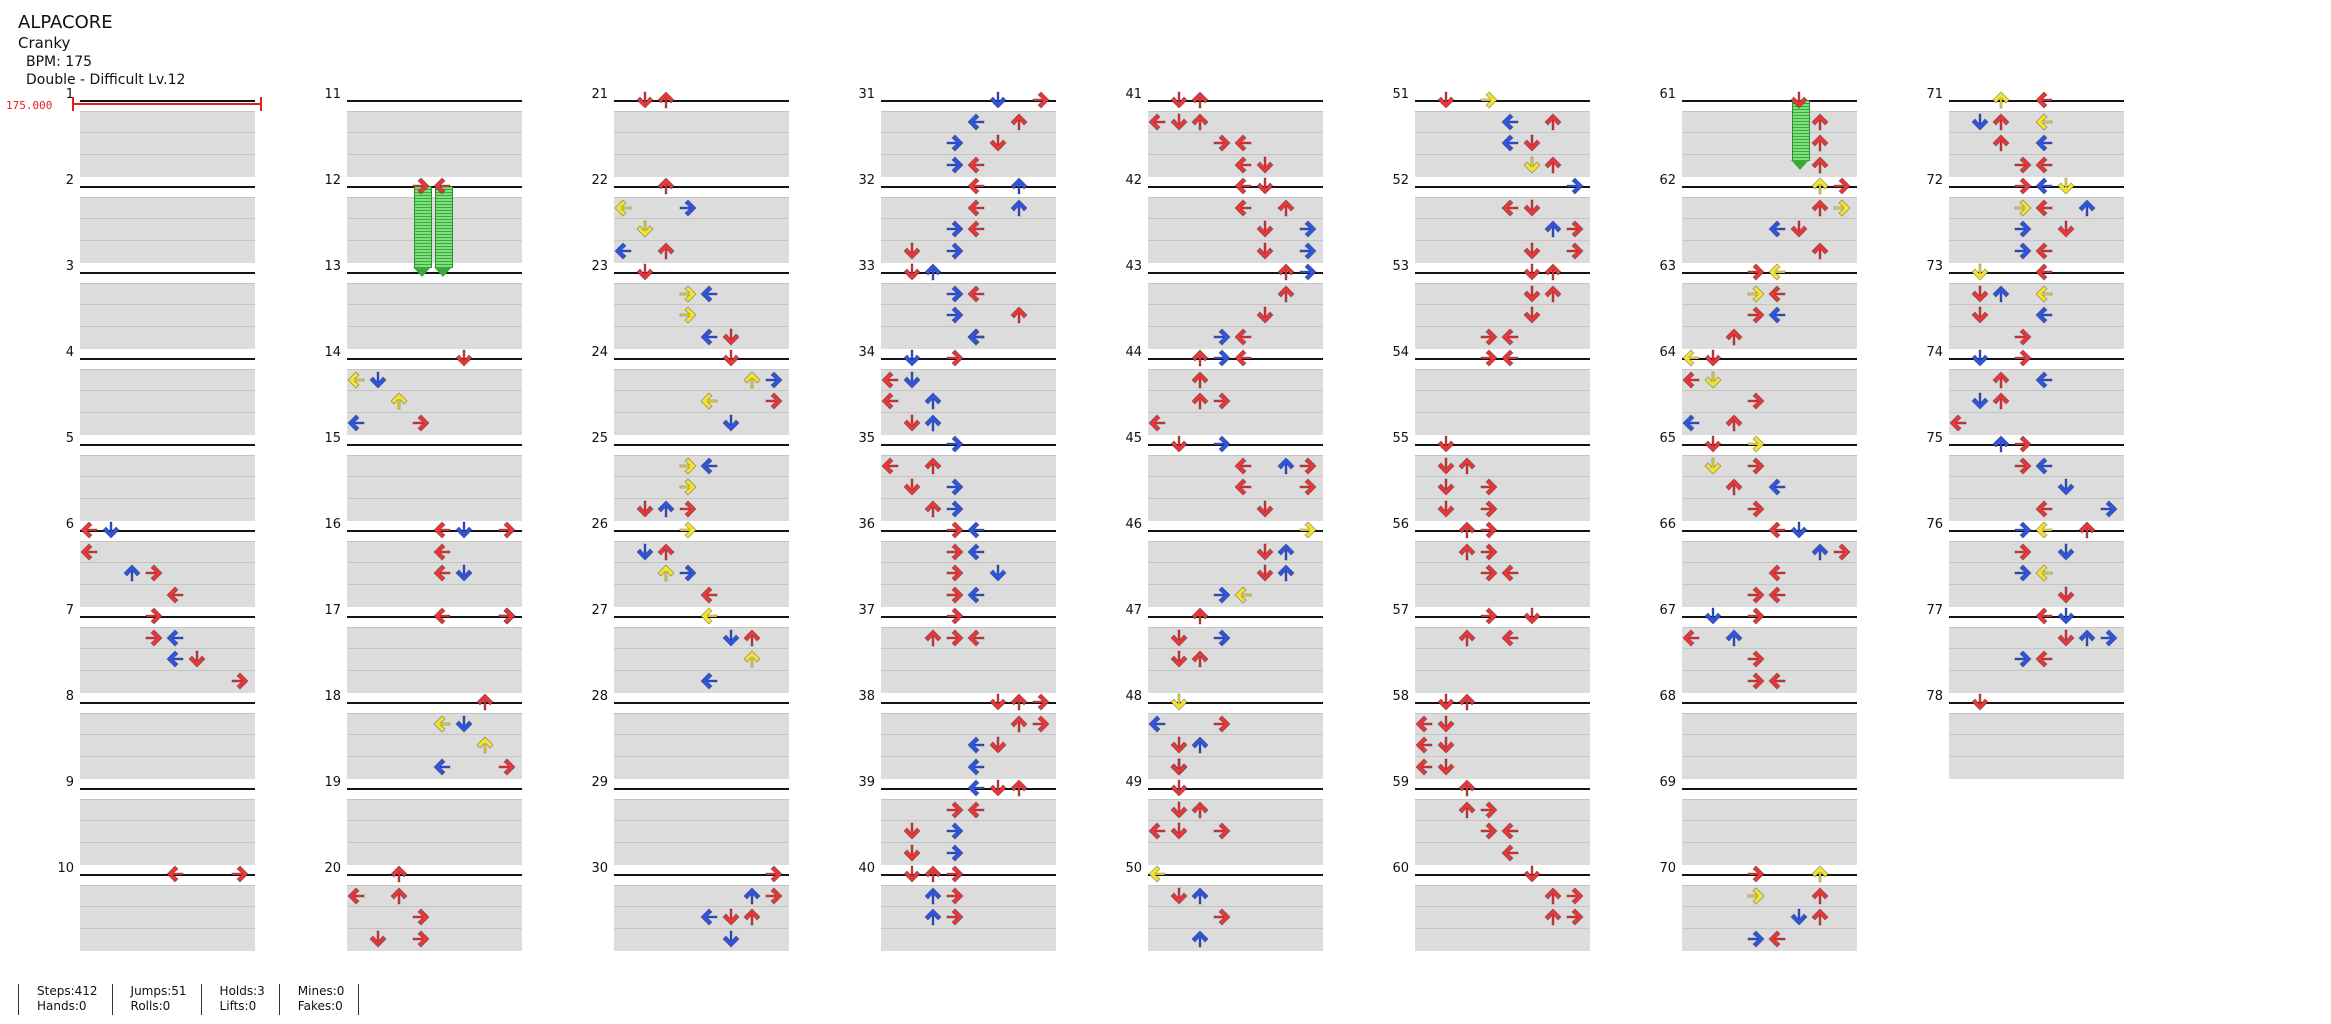  What do you see at coordinates (1133, 696) in the screenshot?
I see `measure-number: 48` at bounding box center [1133, 696].